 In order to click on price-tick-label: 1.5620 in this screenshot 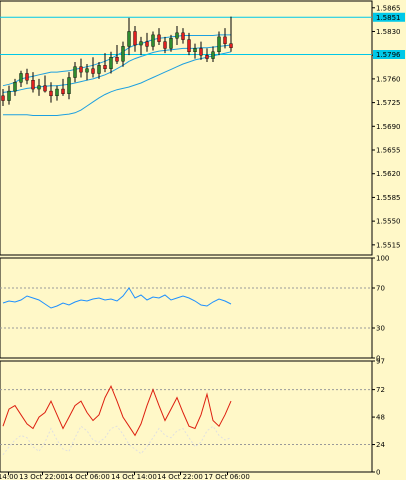, I will do `click(388, 174)`.